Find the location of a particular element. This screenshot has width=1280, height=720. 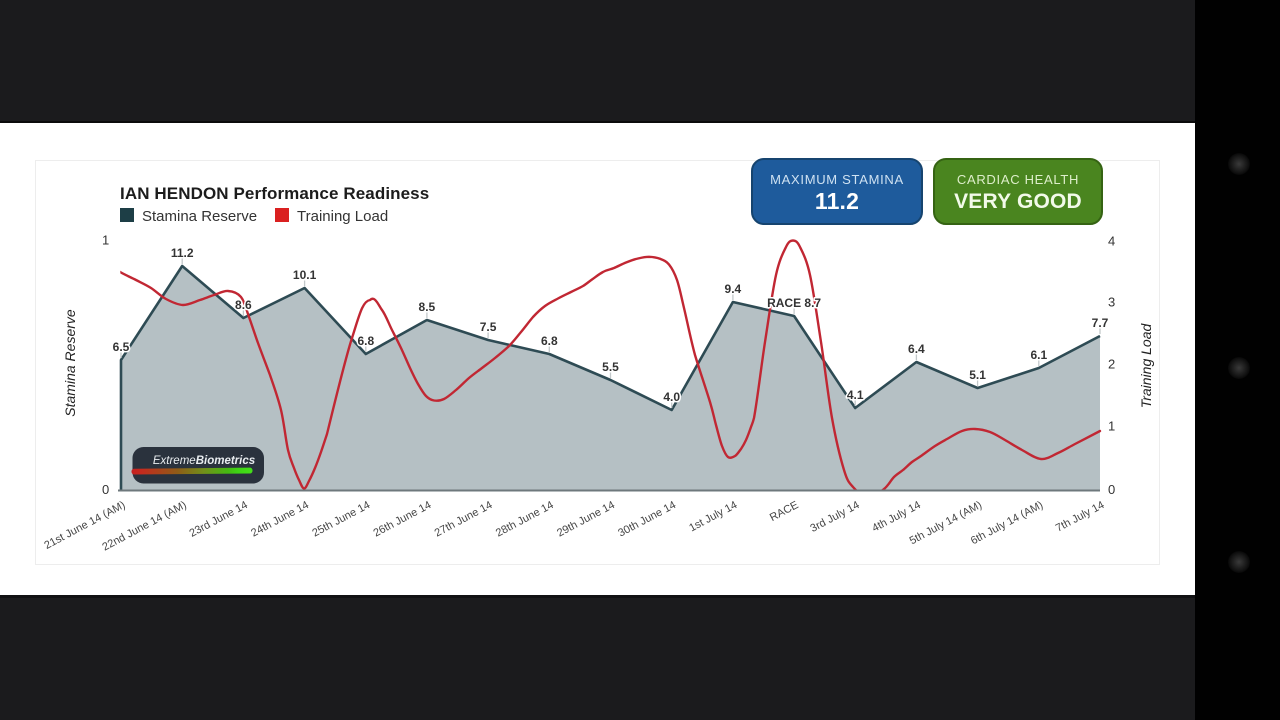

svg-text: 1st July 14 is located at coordinates (713, 516).